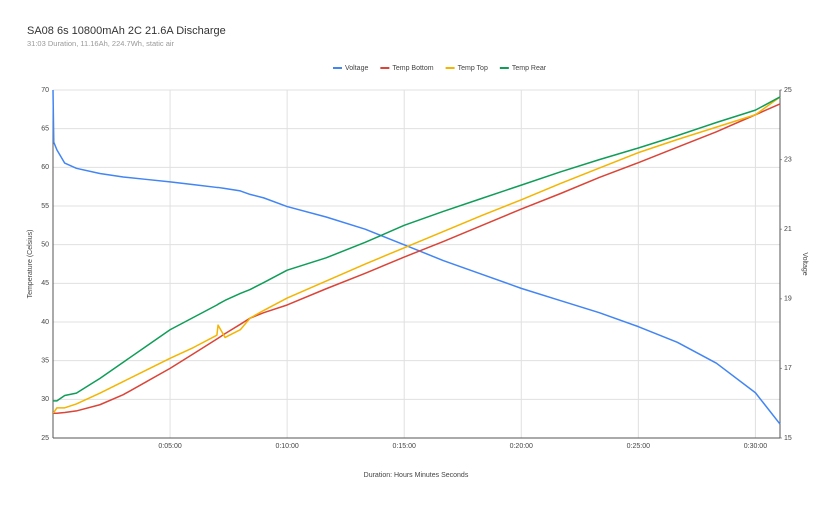  I want to click on y-tick-label: 55, so click(45, 206).